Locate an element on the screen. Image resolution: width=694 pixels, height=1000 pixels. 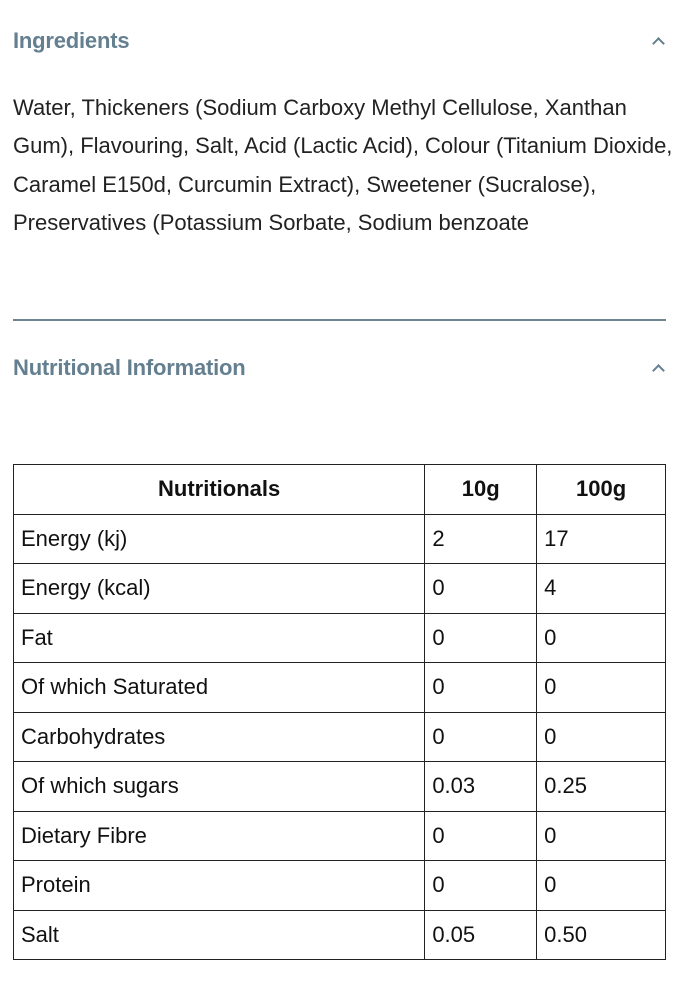
value-100g: 0.25 is located at coordinates (601, 786).